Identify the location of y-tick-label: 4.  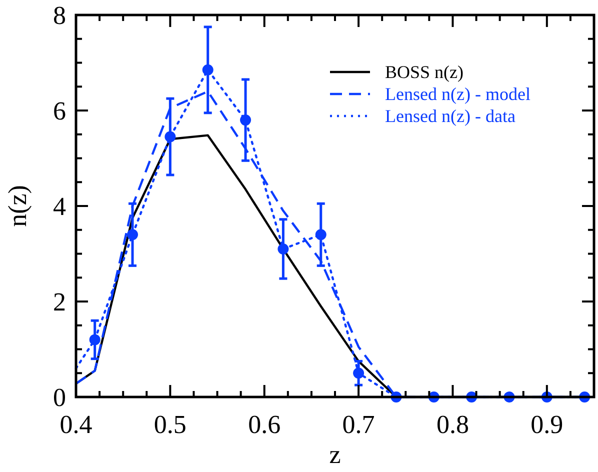
(59, 206).